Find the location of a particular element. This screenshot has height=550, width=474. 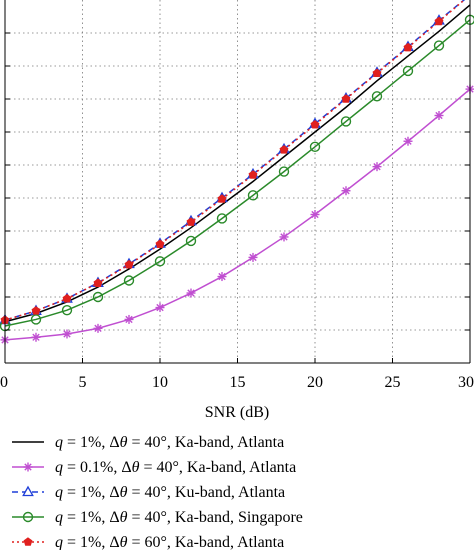

legend-item-3: q = 1%, Δθ = 40°, Ku-band, Atlanta is located at coordinates (148, 492).